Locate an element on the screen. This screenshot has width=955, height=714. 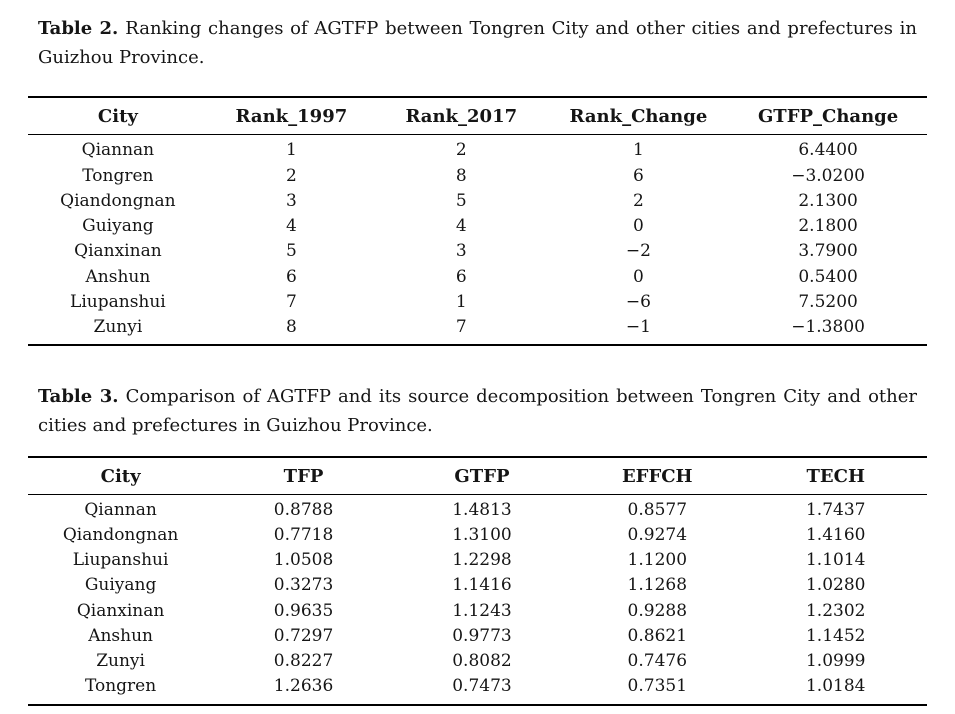
table-row: Anshun 0.7297 0.9773 0.8621 1.1452 is located at coordinates (477, 636).